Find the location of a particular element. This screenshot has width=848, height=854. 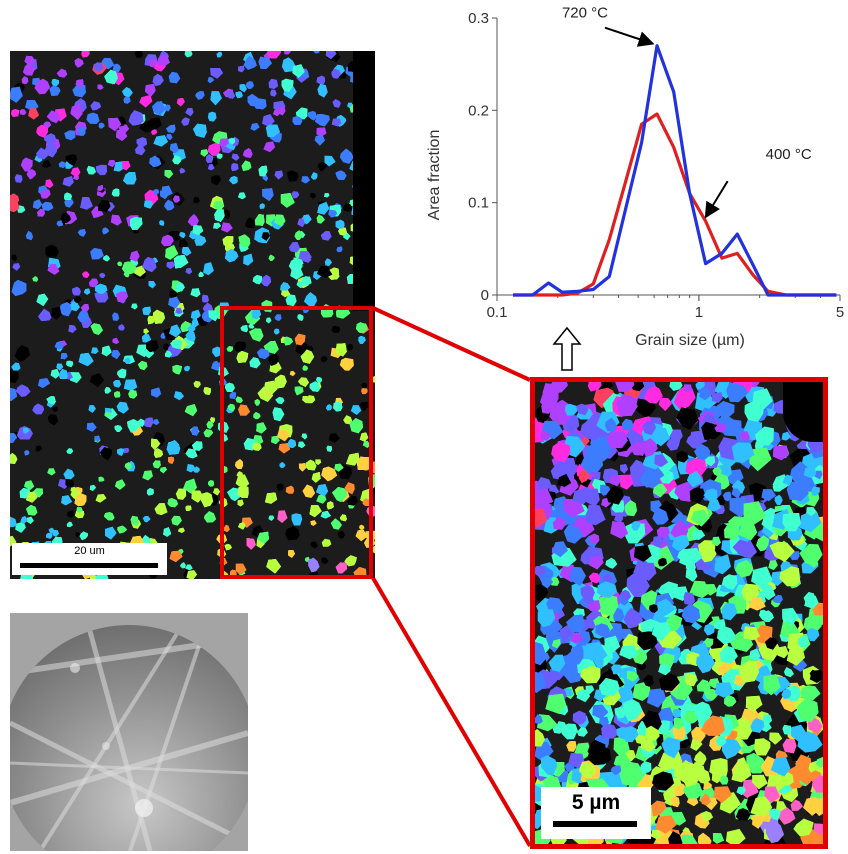

x-tick-label: 0.1 is located at coordinates (497, 312).